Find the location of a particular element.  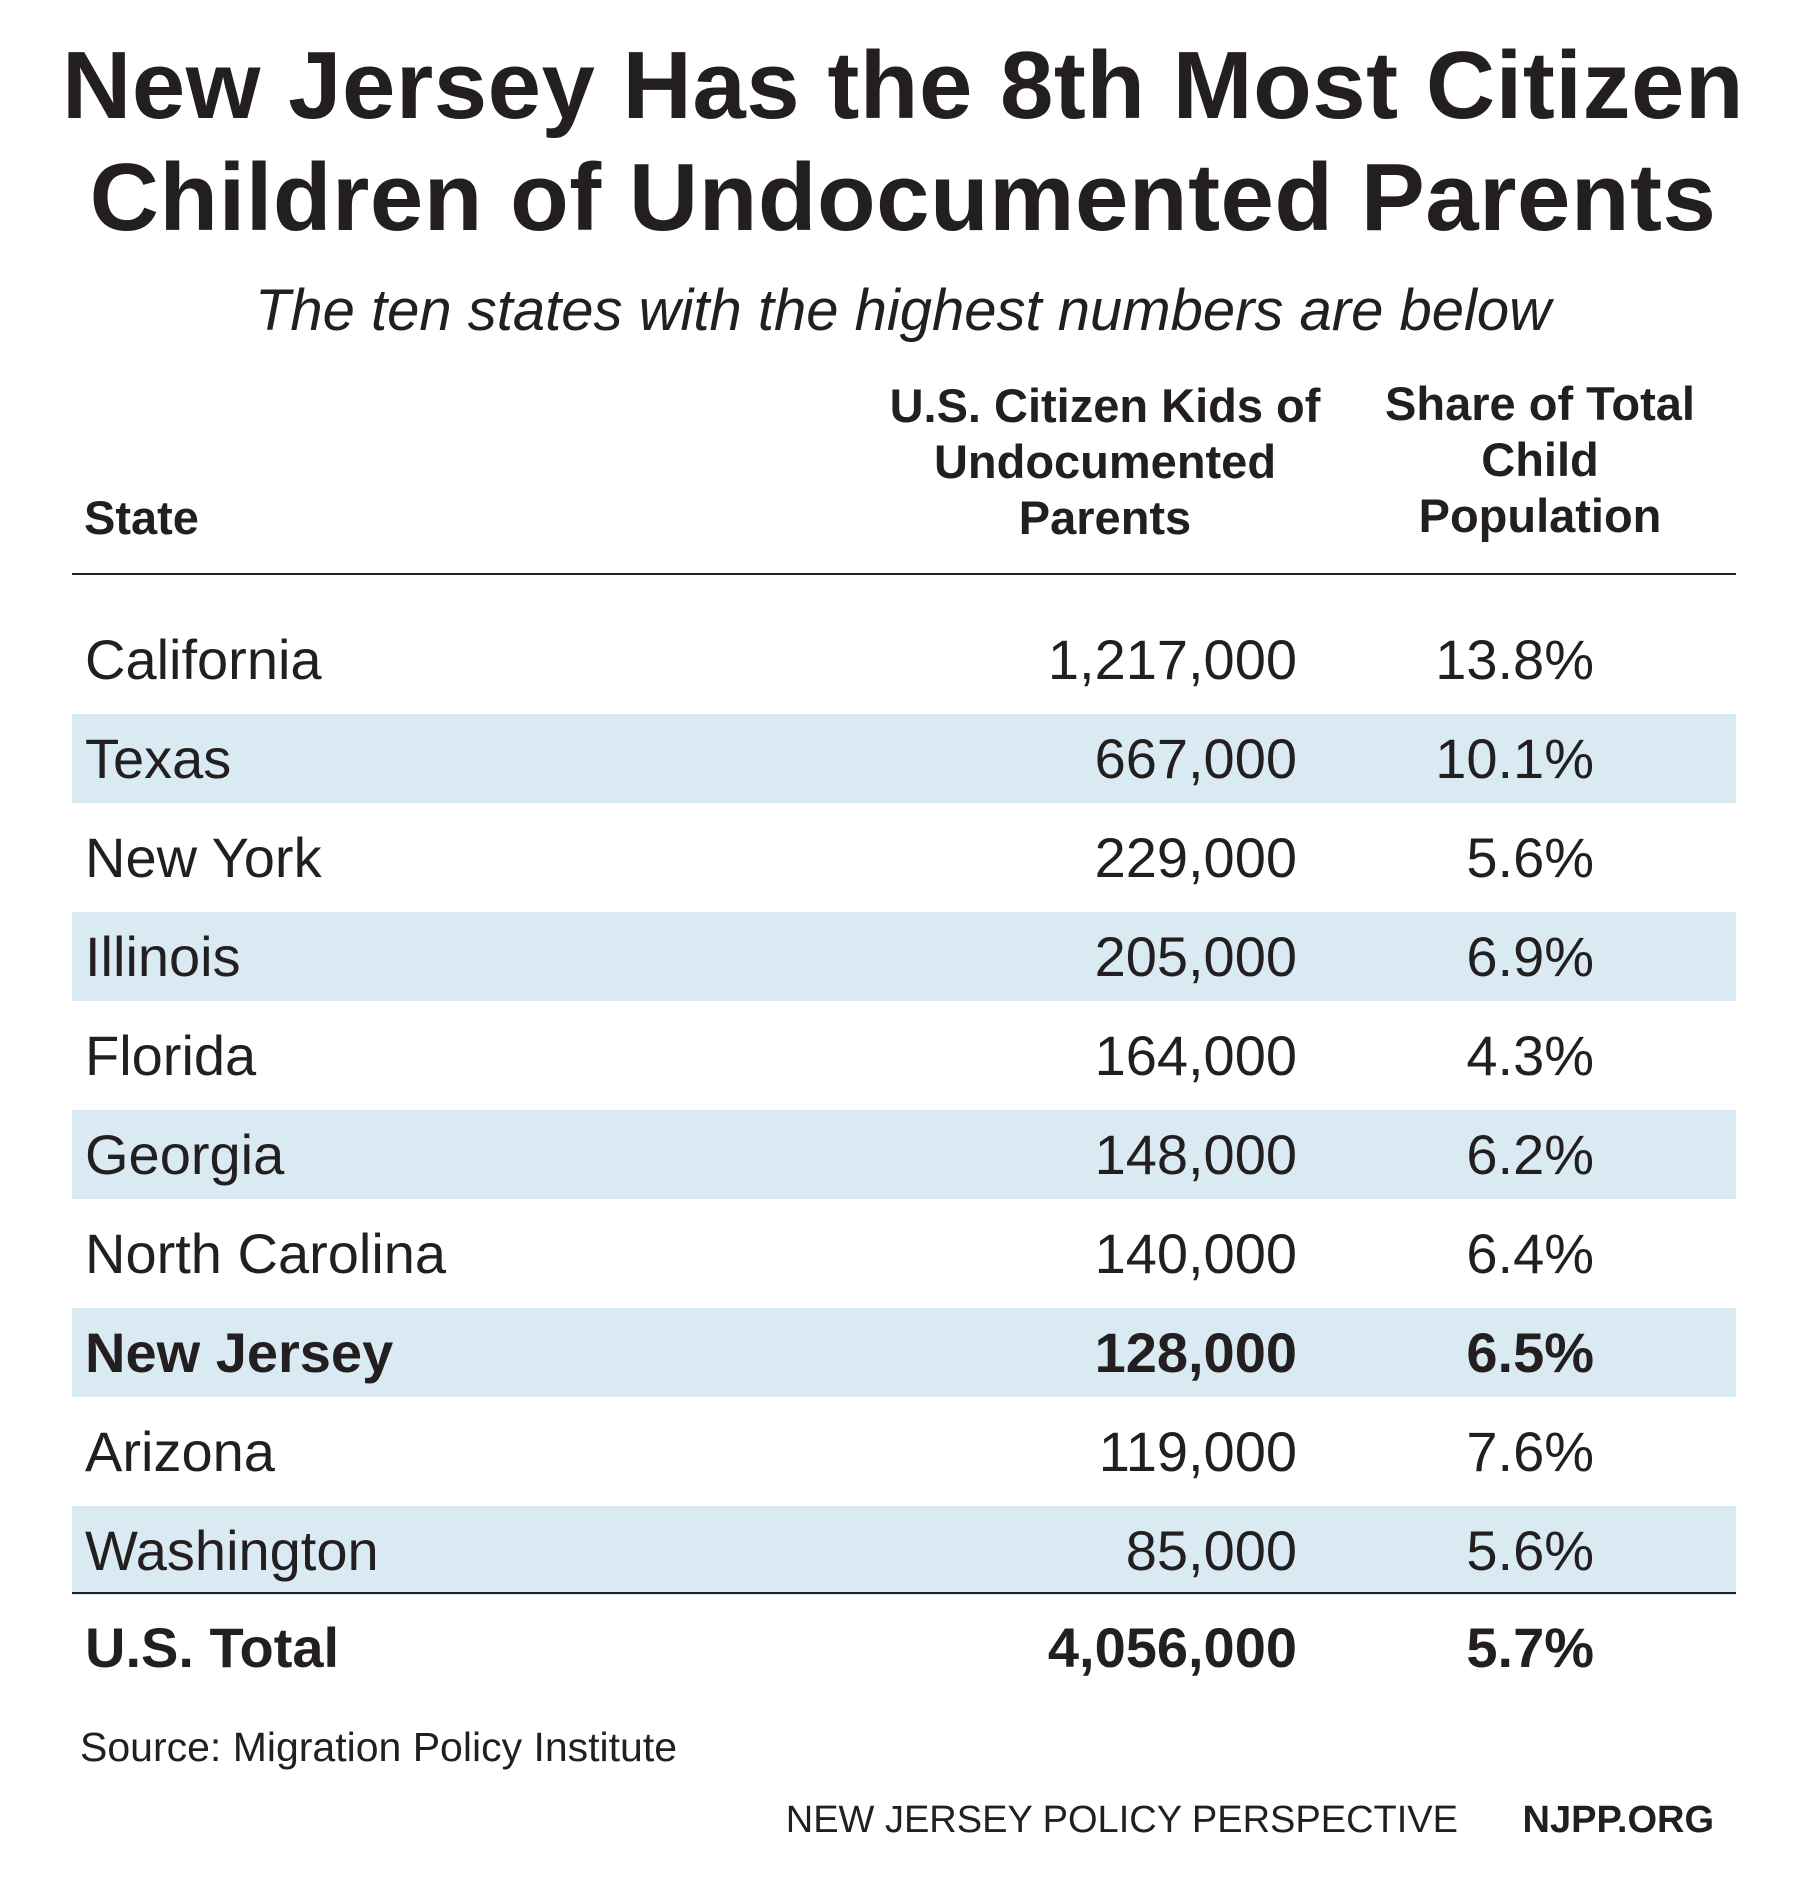

share-value: 4.3% is located at coordinates (1530, 1055).